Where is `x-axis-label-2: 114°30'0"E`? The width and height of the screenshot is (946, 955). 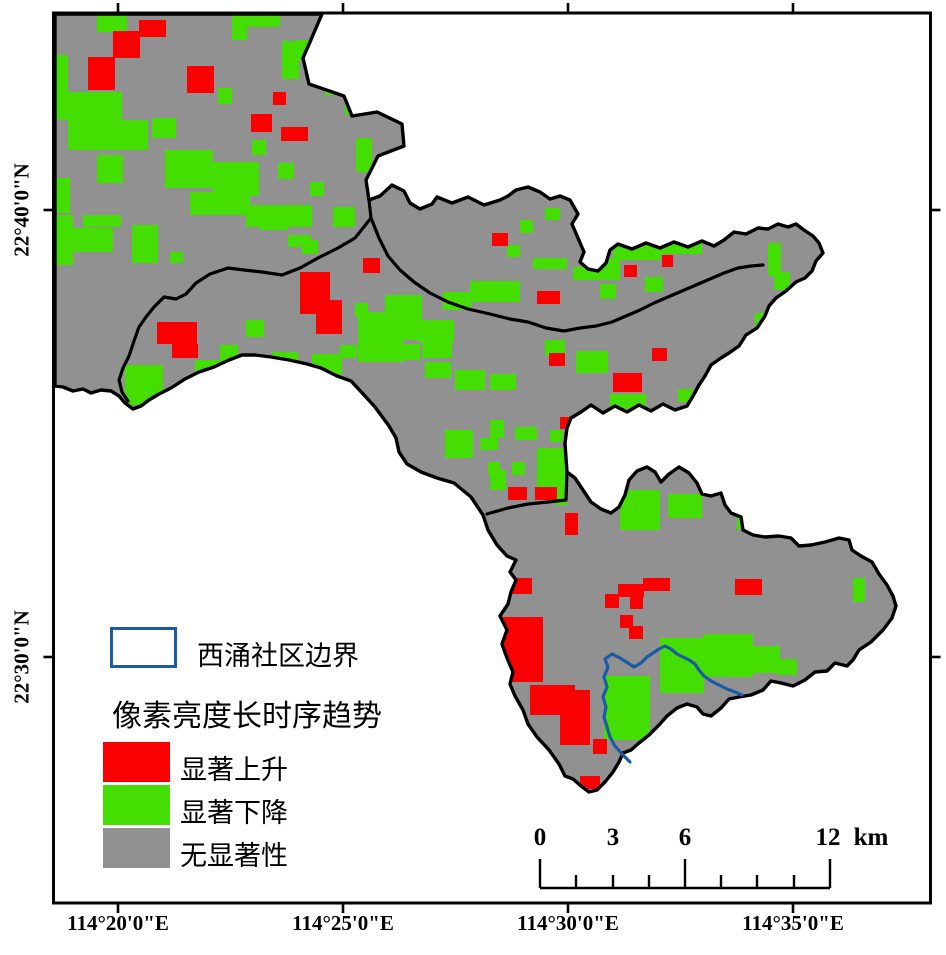 x-axis-label-2: 114°30'0"E is located at coordinates (568, 923).